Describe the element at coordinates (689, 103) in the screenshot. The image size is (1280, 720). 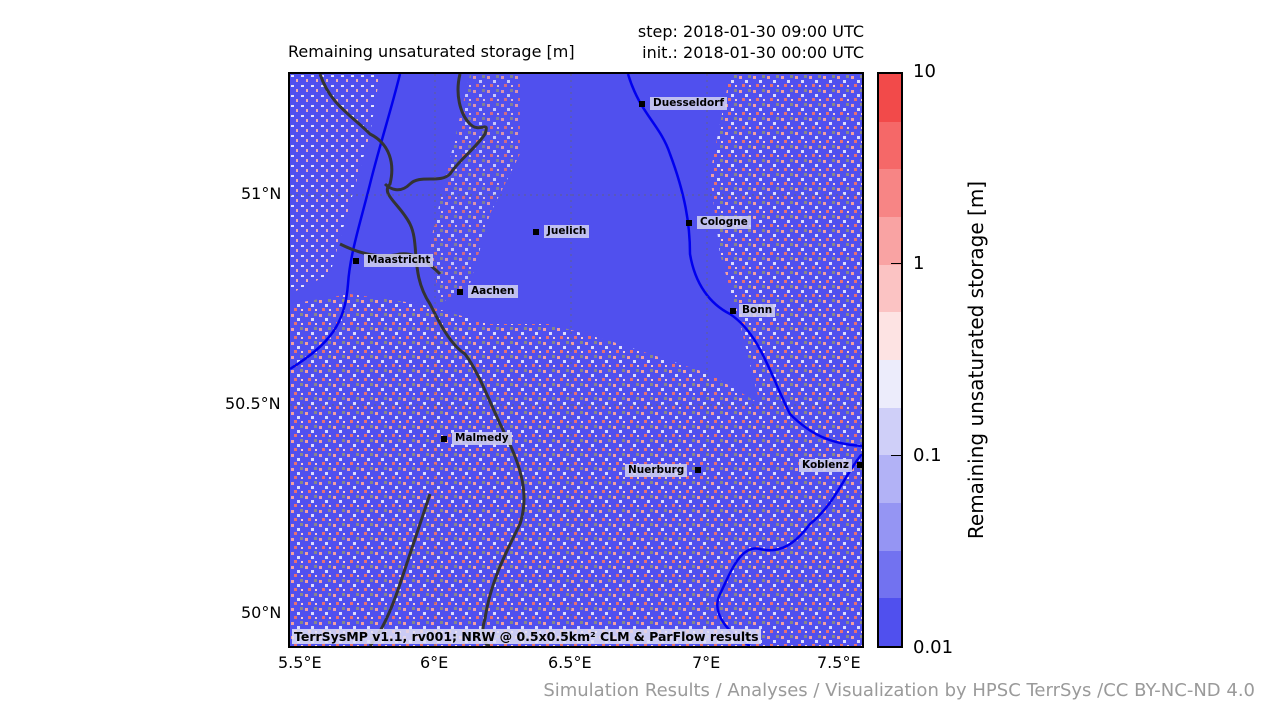
I see `city-label-duesseldorf: Duesseldorf` at that location.